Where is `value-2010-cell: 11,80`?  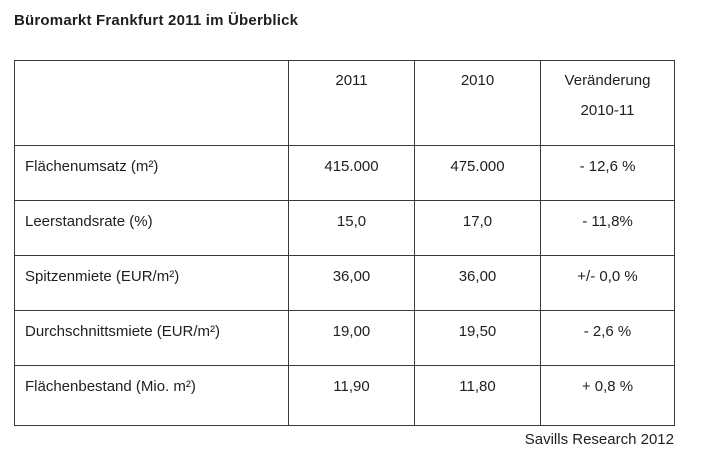 value-2010-cell: 11,80 is located at coordinates (477, 395).